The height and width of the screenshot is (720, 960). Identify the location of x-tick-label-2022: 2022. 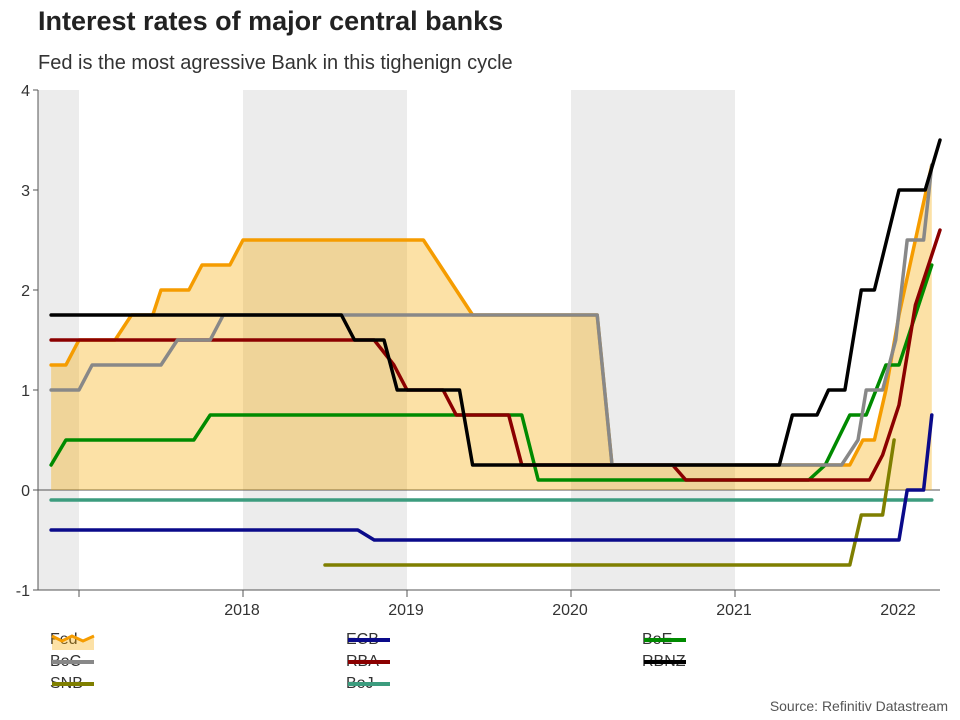
(898, 610).